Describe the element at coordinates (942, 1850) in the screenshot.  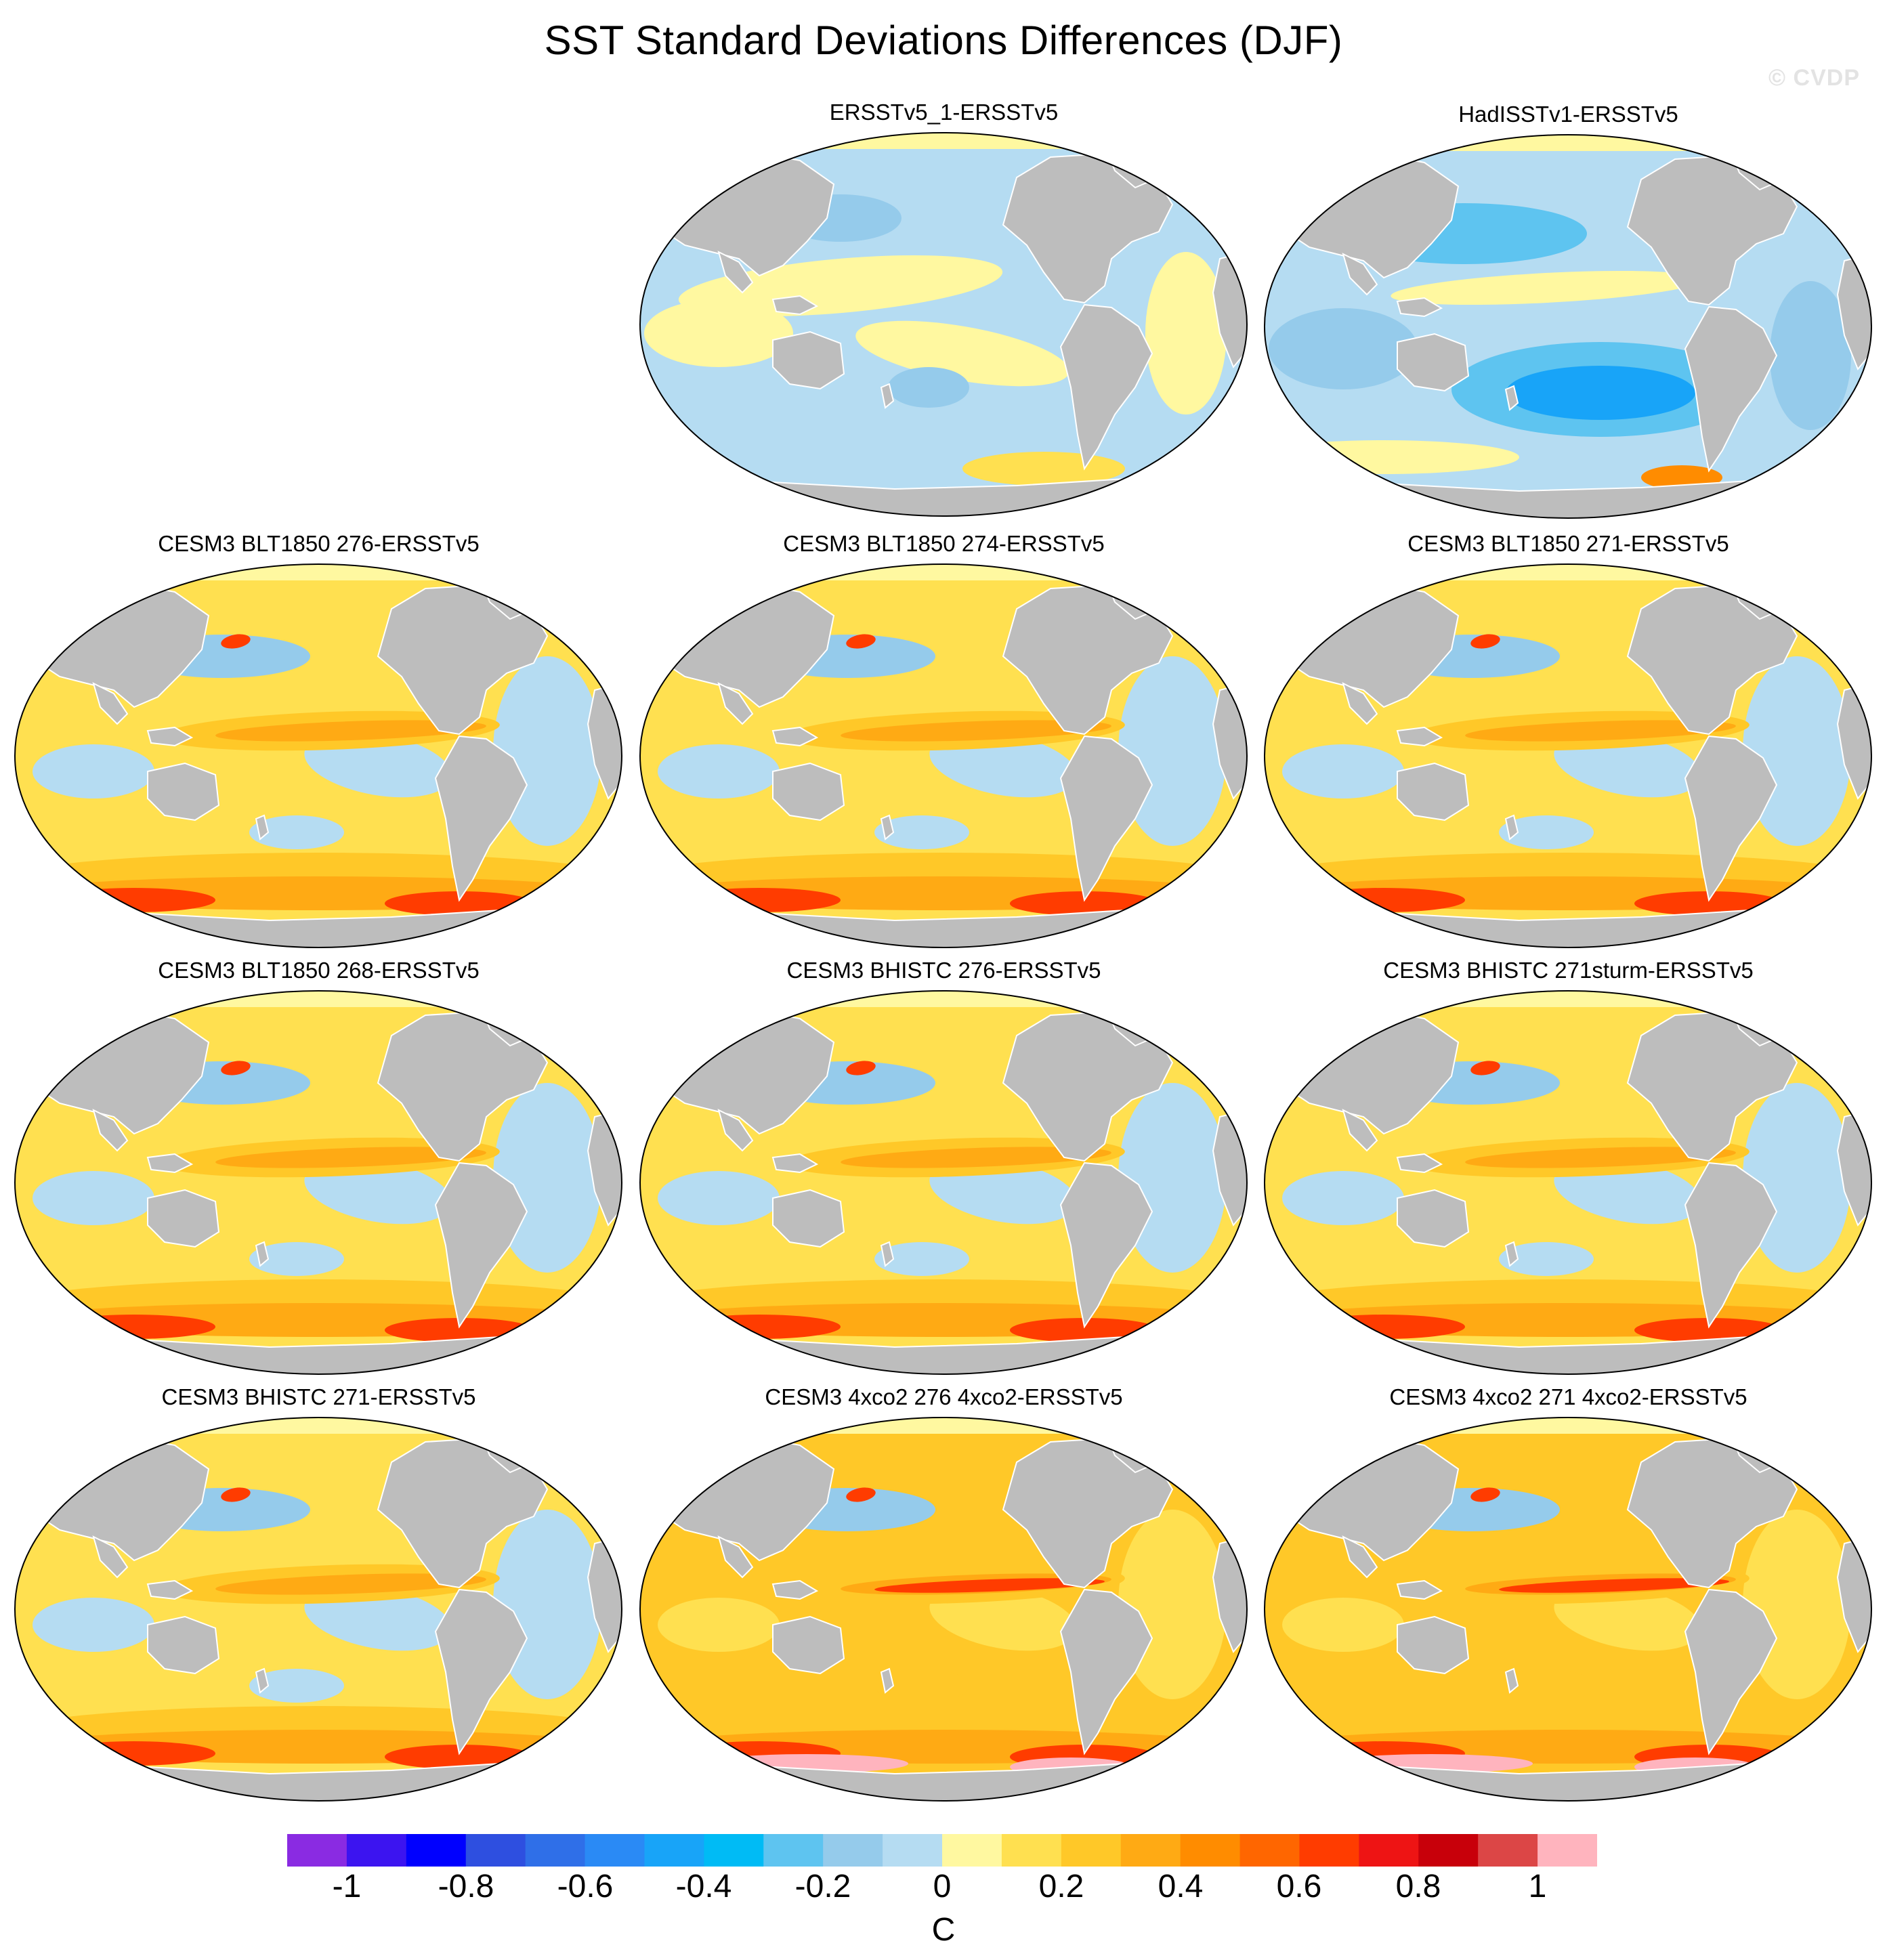
I see `colorbar-swatches` at that location.